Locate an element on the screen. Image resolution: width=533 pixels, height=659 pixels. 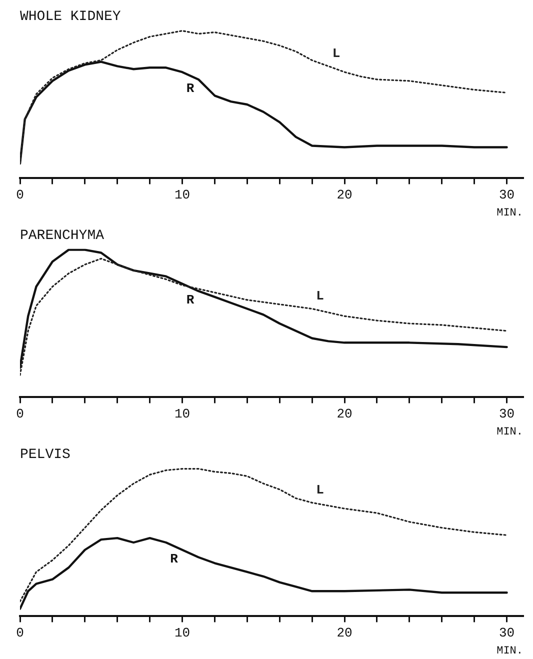
chart-title: WHOLE KIDNEY is located at coordinates (71, 17).